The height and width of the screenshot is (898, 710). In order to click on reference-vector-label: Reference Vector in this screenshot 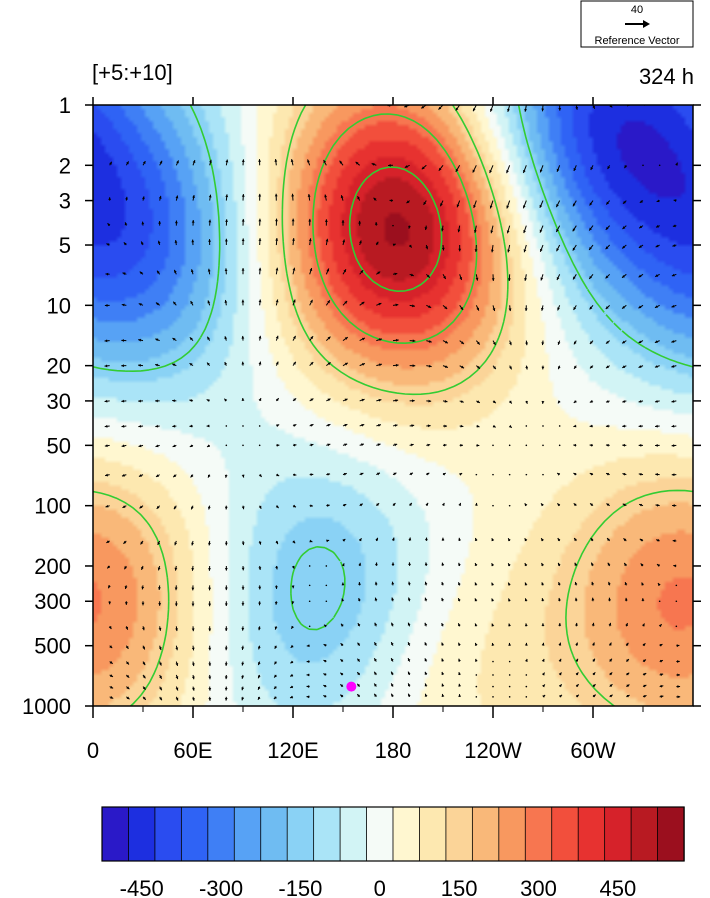, I will do `click(637, 41)`.